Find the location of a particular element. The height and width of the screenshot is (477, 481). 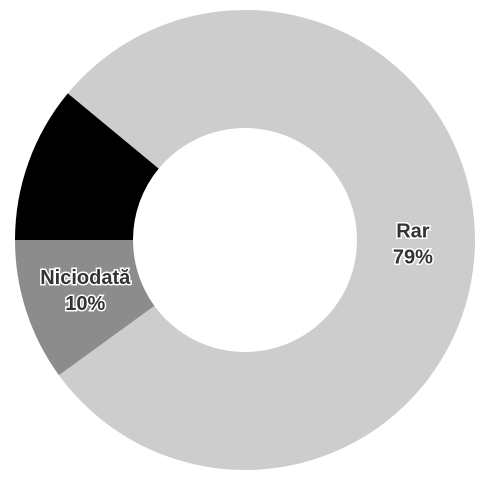

slice-value: 10% is located at coordinates (85, 304).